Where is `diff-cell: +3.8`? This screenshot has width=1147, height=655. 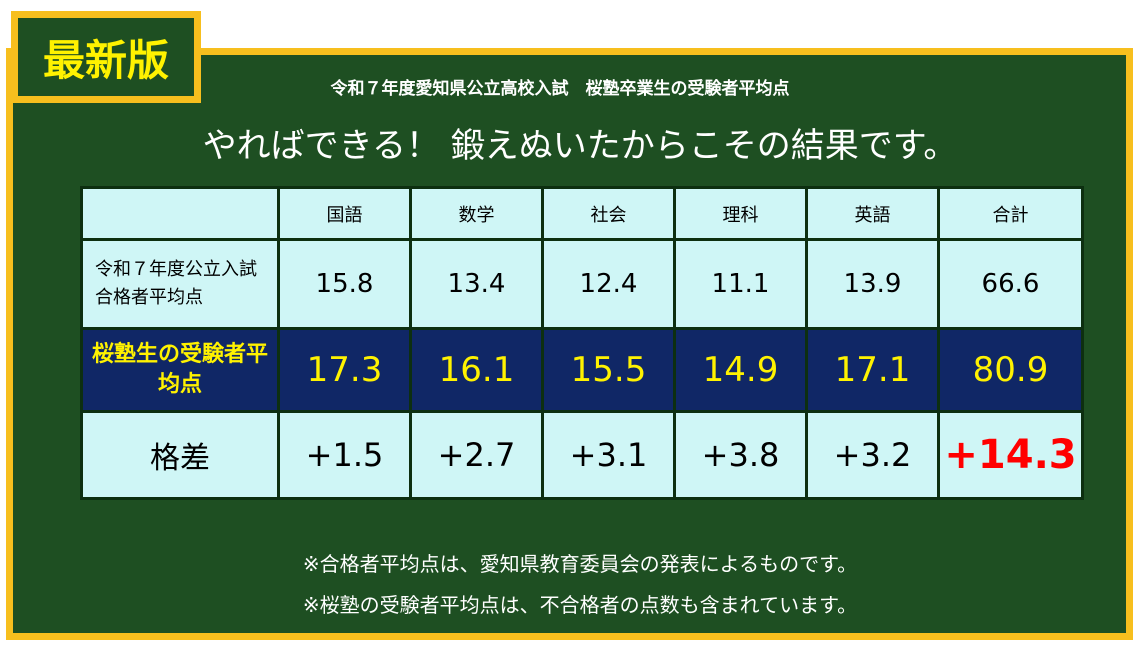
diff-cell: +3.8 is located at coordinates (740, 455).